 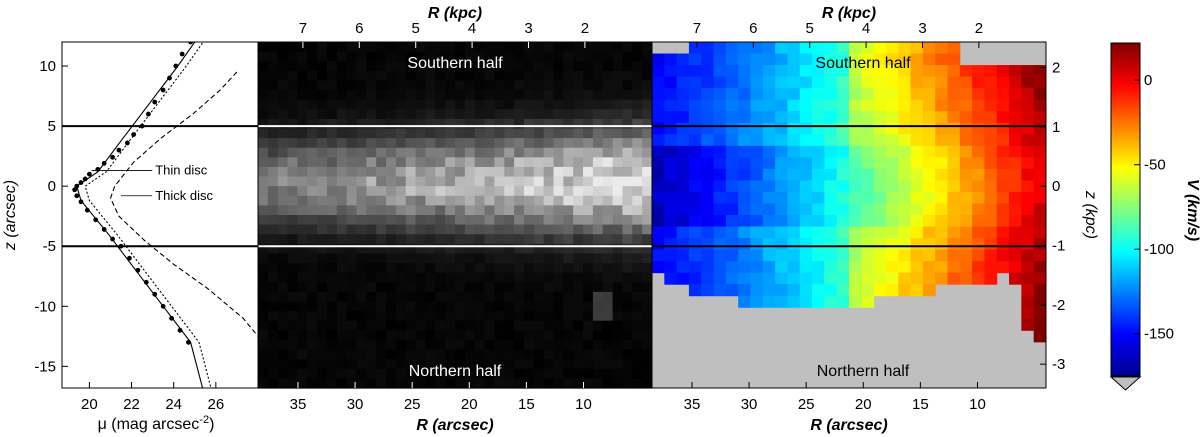 I want to click on velocity-xtick-label: 35, so click(x=692, y=404).